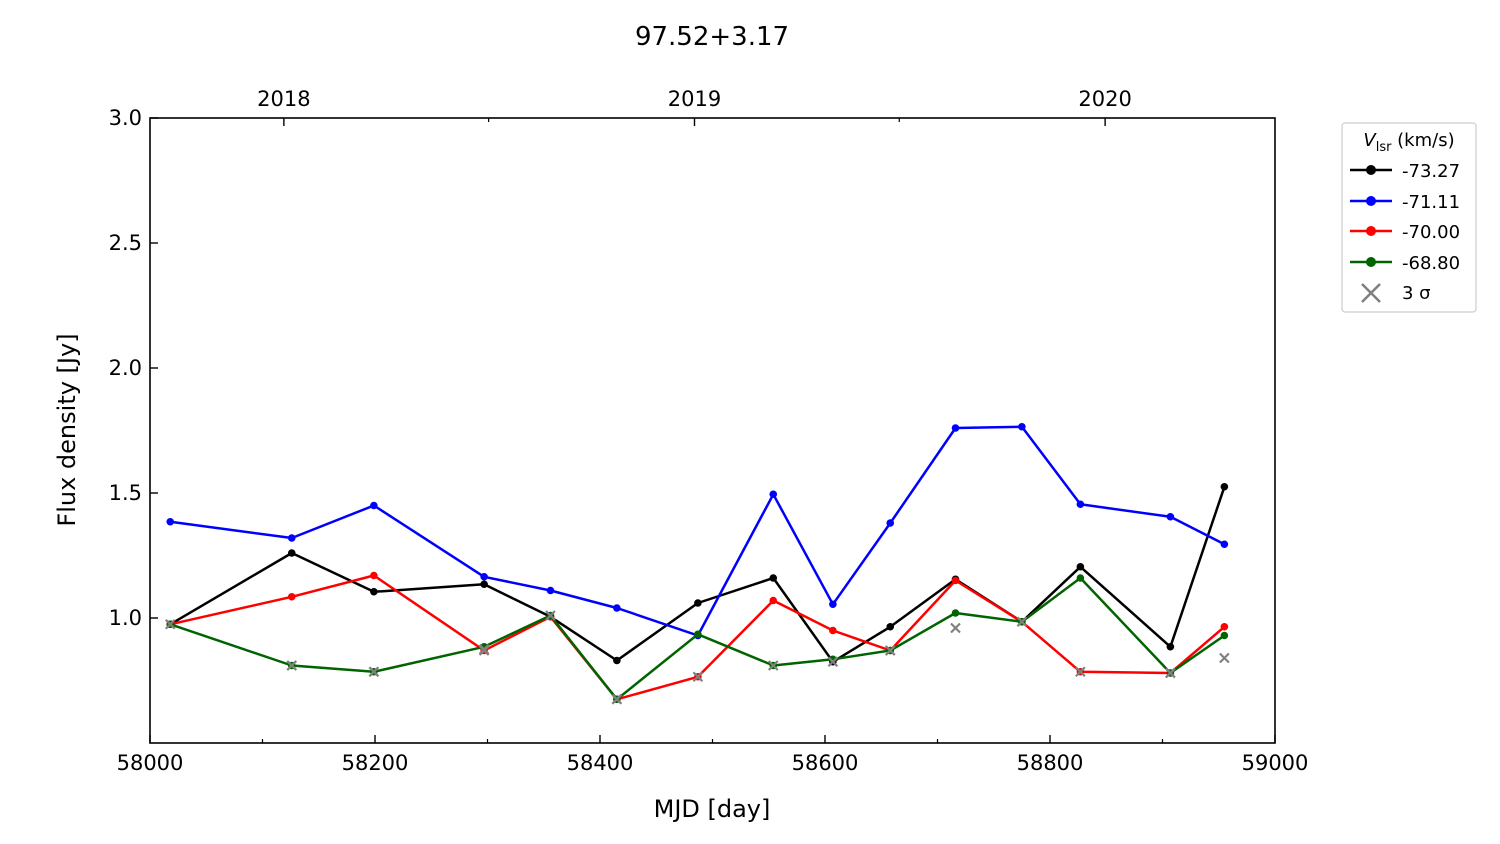 Image resolution: width=1500 pixels, height=844 pixels. Describe the element at coordinates (150, 763) in the screenshot. I see `x-tick-label-1: 58000` at that location.